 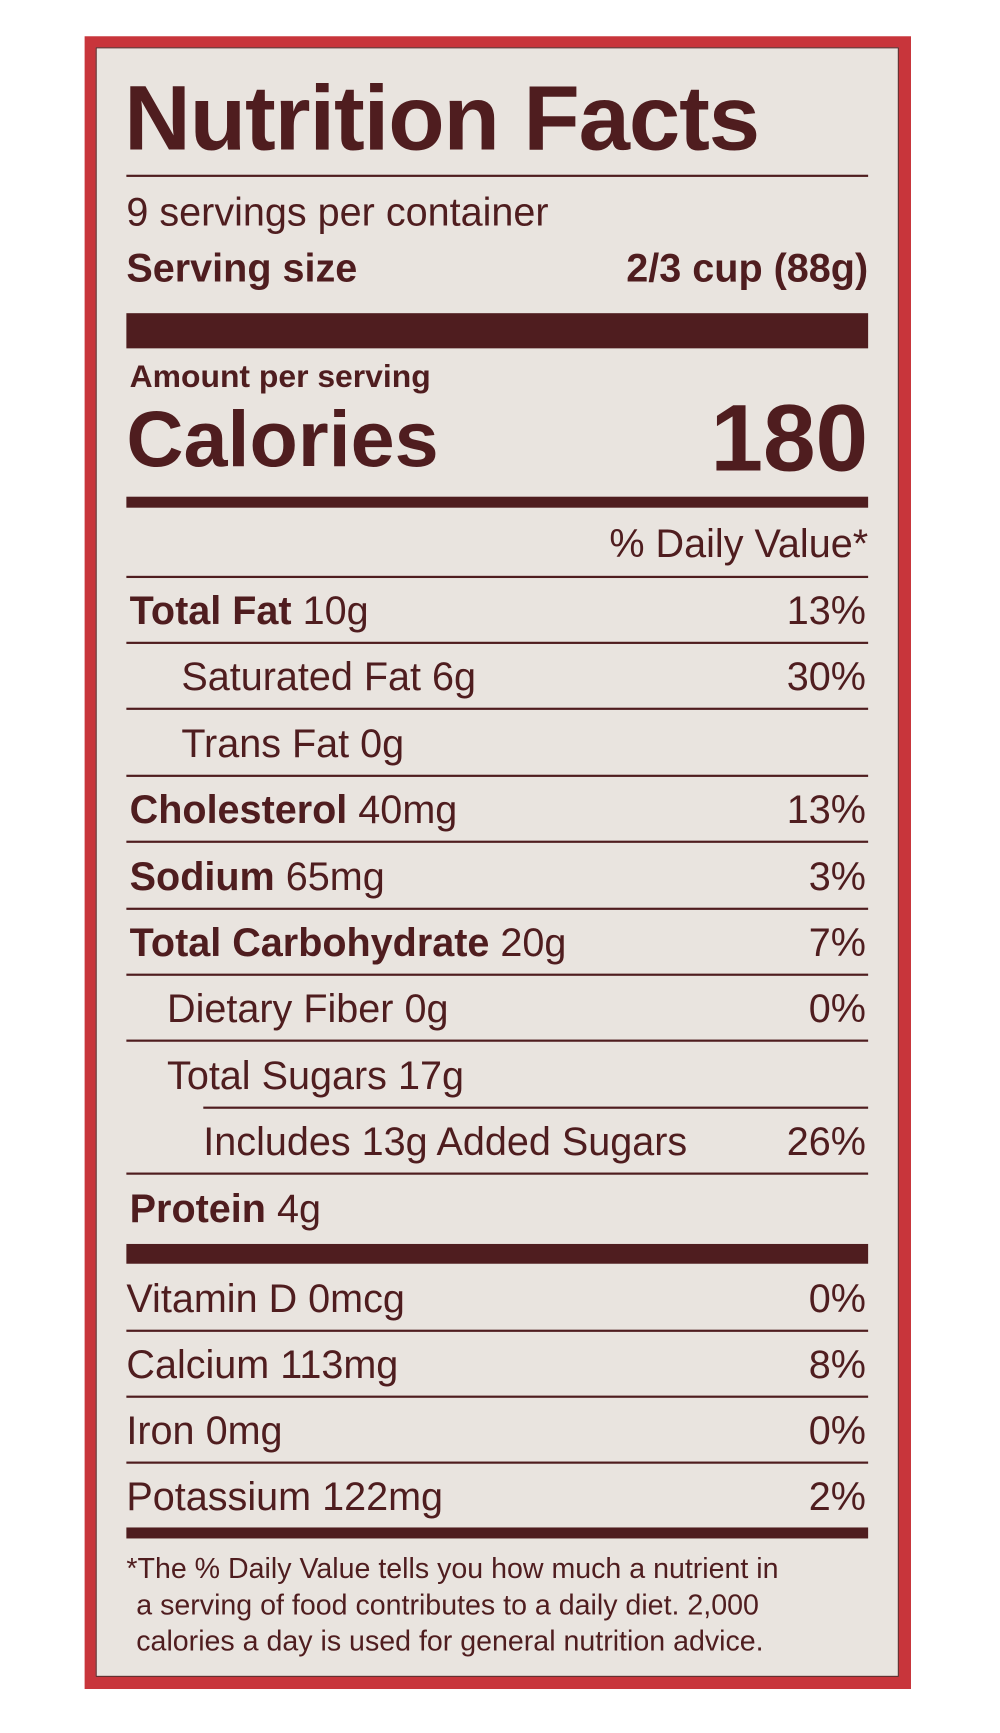 I want to click on nutrient-row: Trans Fat 0g, so click(x=497, y=744).